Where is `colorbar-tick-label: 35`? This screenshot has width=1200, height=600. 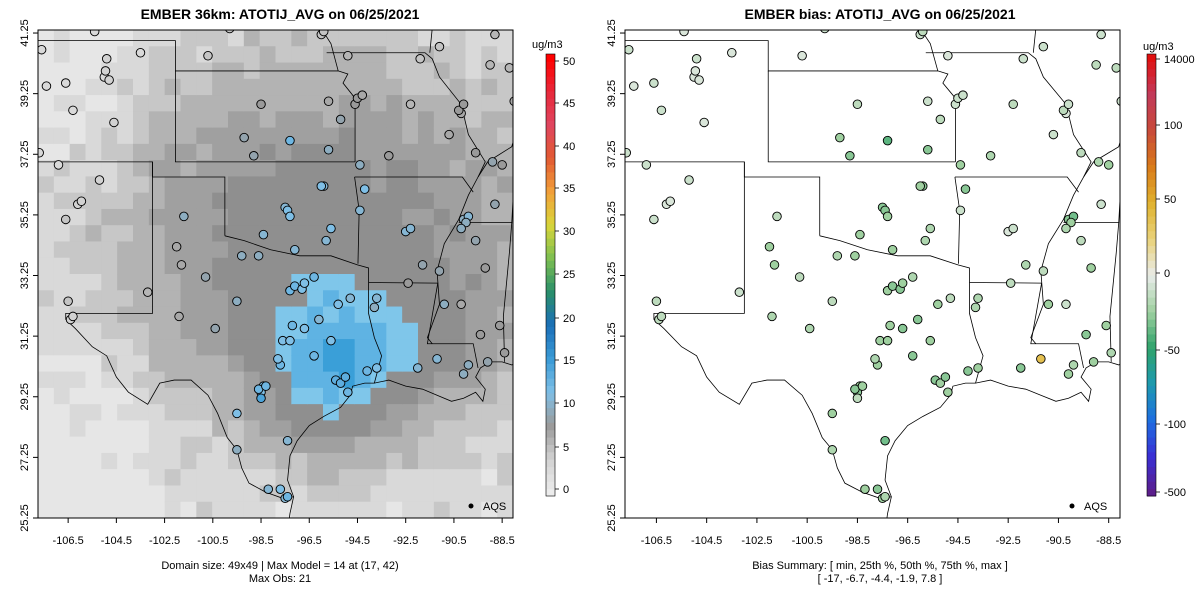 colorbar-tick-label: 35 is located at coordinates (569, 189).